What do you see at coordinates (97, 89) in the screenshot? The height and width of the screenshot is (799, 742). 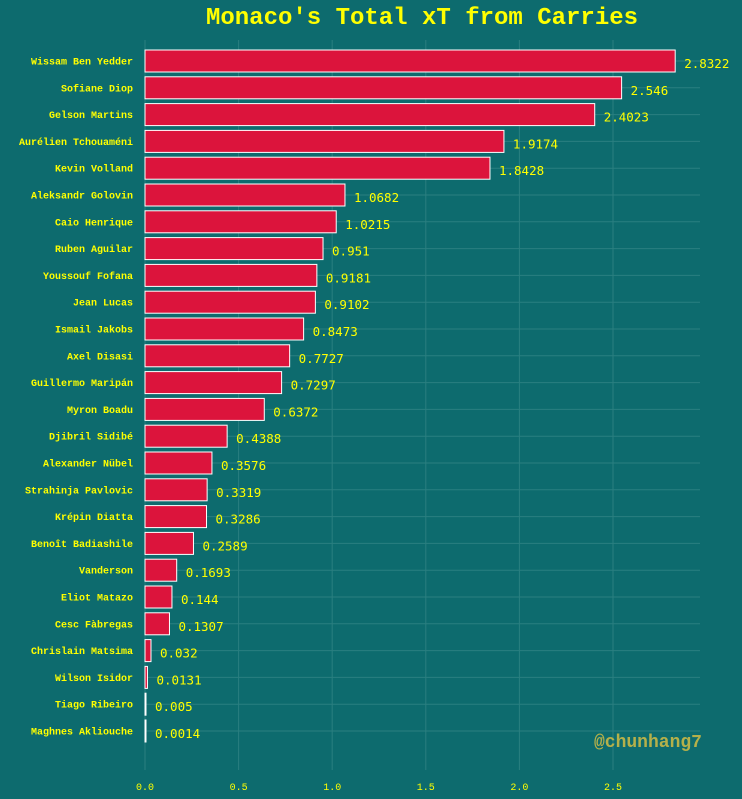 I see `category-label: Sofiane Diop` at bounding box center [97, 89].